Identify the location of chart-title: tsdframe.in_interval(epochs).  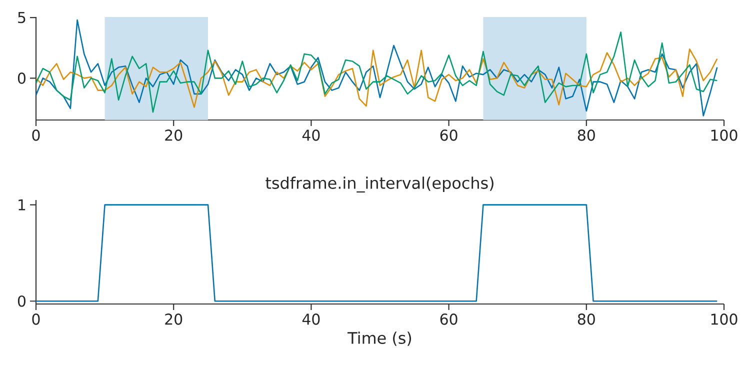
(380, 184).